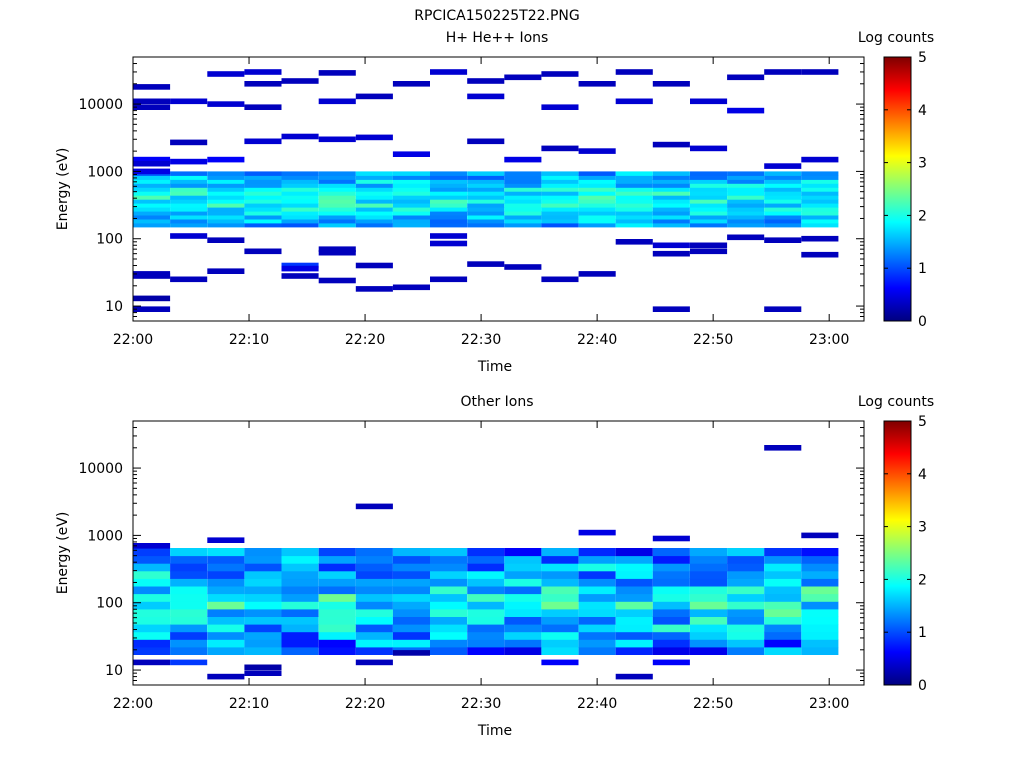 This screenshot has height=772, width=1024. What do you see at coordinates (896, 38) in the screenshot?
I see `colorbar-label: Log counts` at bounding box center [896, 38].